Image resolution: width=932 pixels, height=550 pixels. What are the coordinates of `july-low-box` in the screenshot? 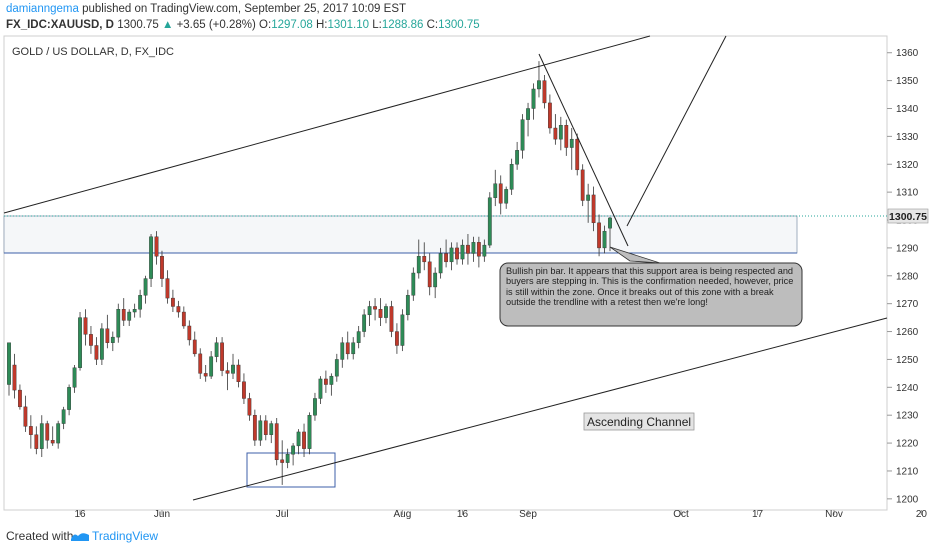 It's located at (291, 470).